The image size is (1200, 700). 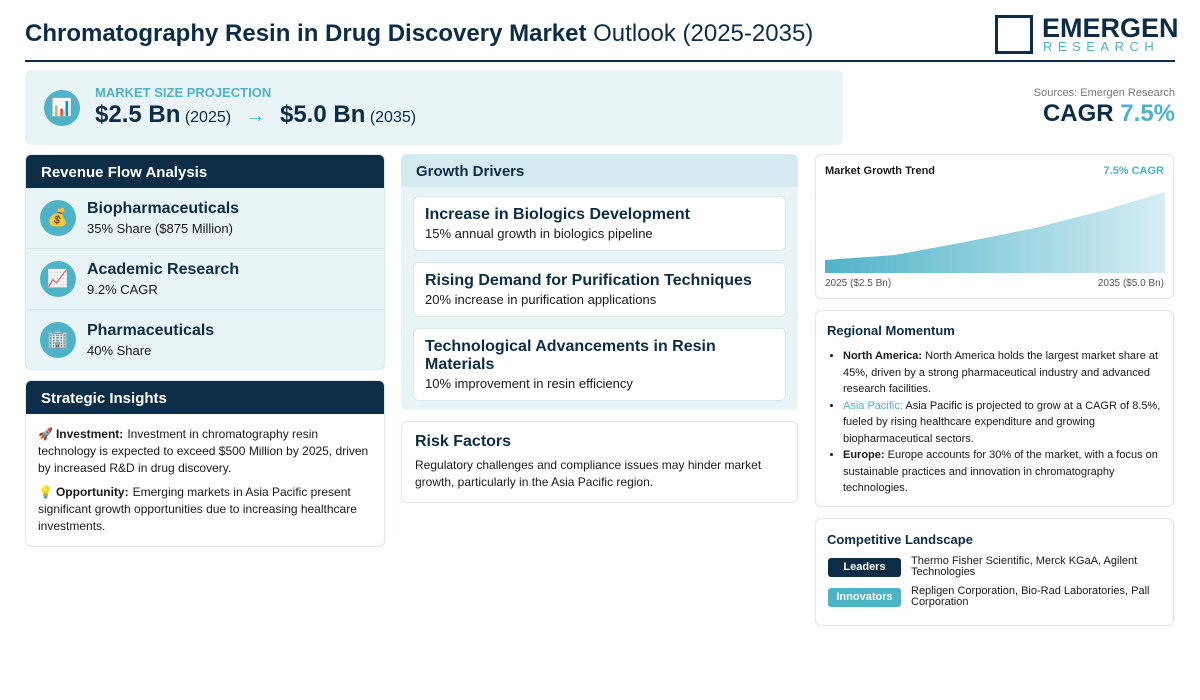 What do you see at coordinates (873, 405) in the screenshot?
I see `region-name: Asia Pacific:` at bounding box center [873, 405].